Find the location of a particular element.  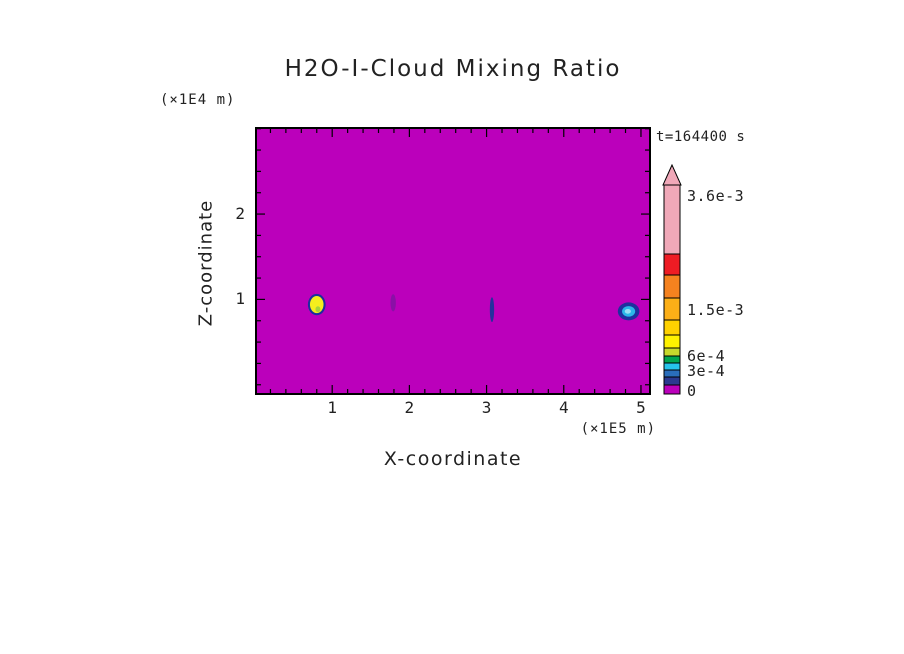

colorbar-label: 3e-4 is located at coordinates (706, 371).